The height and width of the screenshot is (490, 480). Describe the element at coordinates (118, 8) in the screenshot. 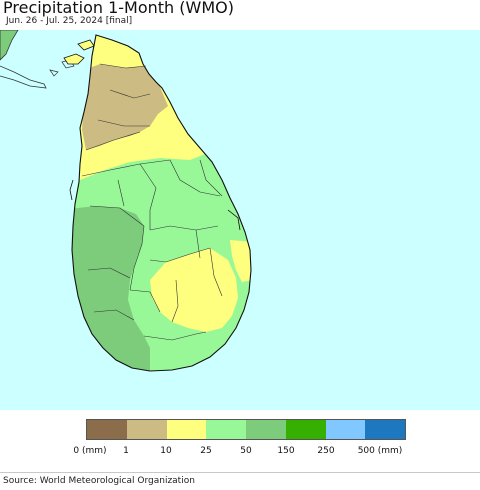

I see `map-title: Precipitation 1-Month (WMO)` at that location.